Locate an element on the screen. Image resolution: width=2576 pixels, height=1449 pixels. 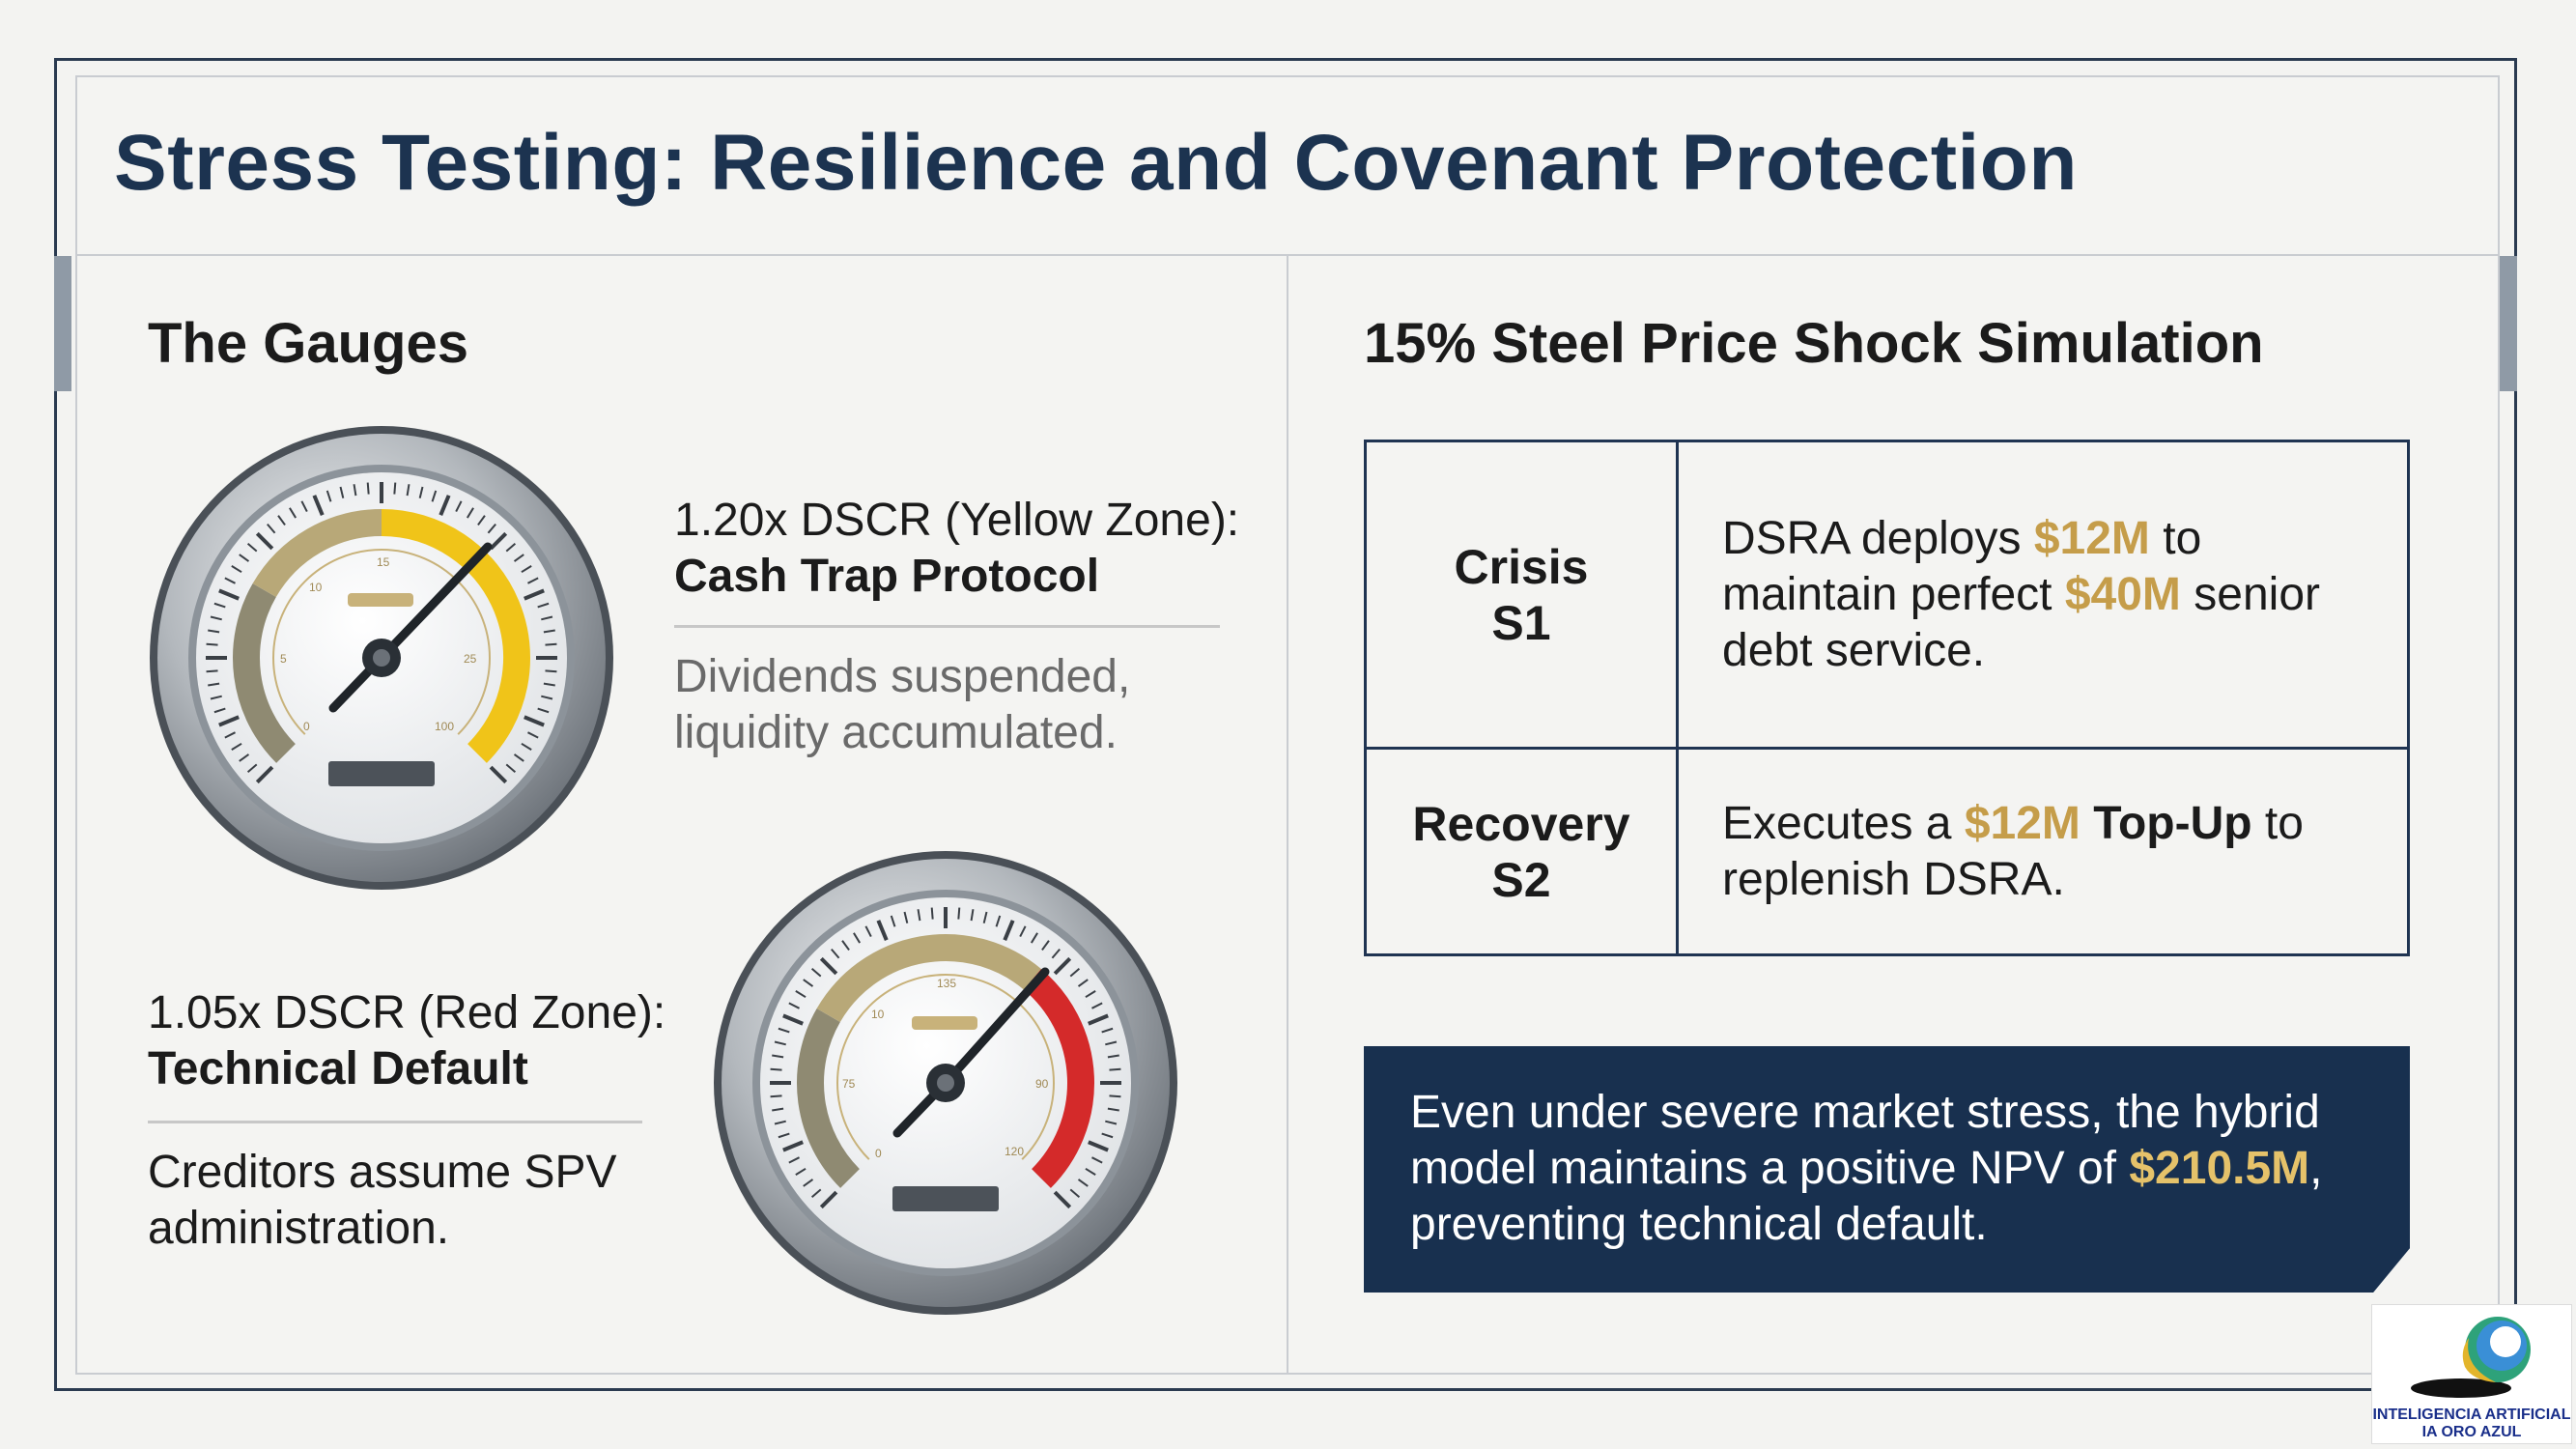
logo-text-line1: INTELIGENCIA ARTIFICIAL is located at coordinates (2471, 1414).